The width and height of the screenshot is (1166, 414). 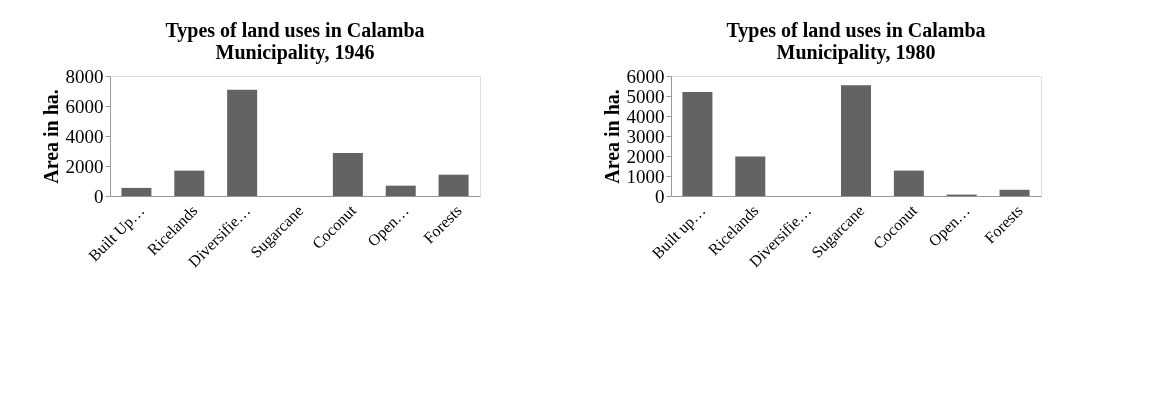 I want to click on chart-title: Types of land uses in Calamba Municipality, 1946, so click(x=295, y=41).